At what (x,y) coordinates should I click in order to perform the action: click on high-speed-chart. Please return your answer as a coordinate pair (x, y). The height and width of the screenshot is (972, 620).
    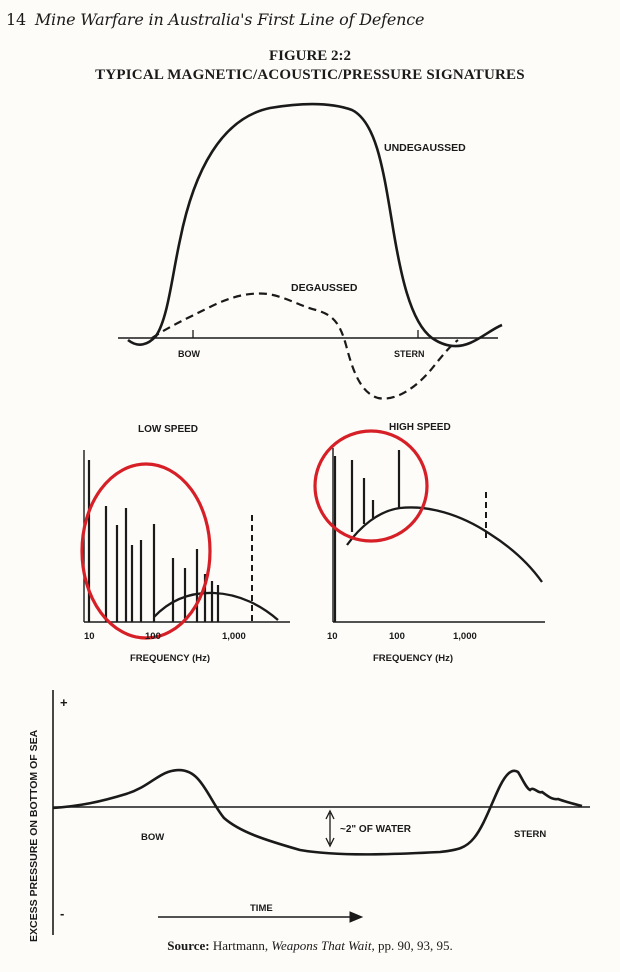
    Looking at the image, I should click on (429, 526).